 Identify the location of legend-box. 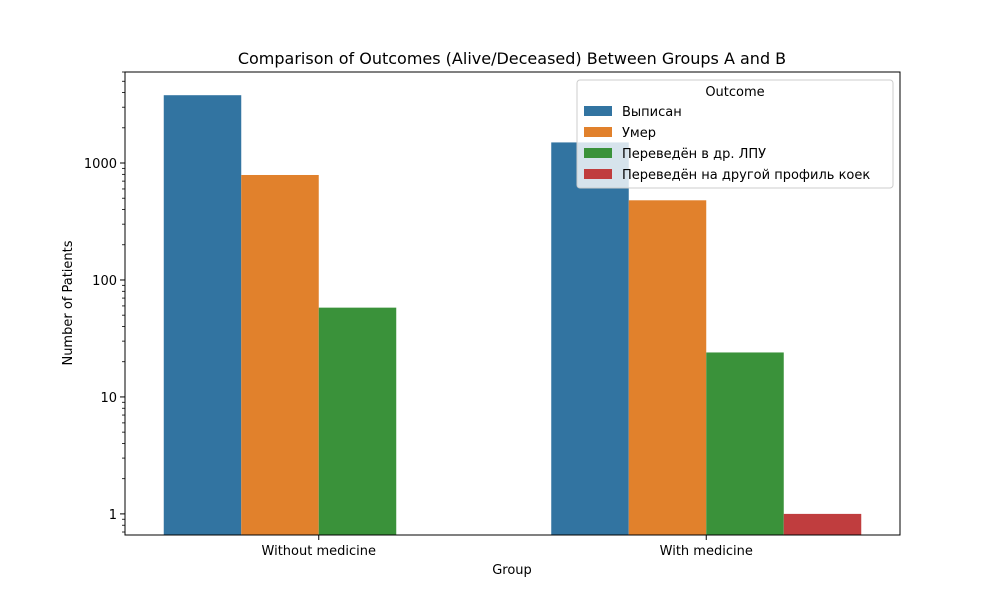
(735, 134).